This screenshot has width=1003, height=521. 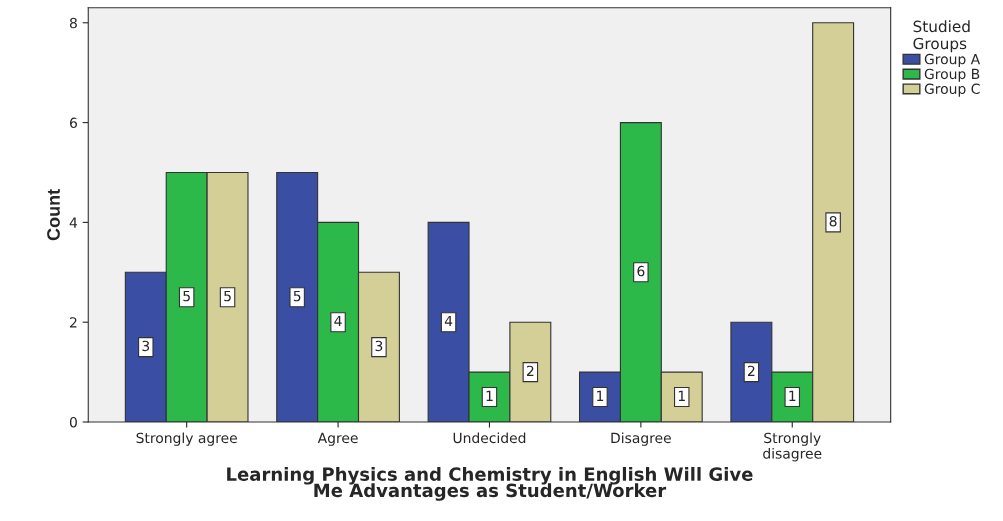 I want to click on y-tick-label: 8, so click(x=73, y=23).